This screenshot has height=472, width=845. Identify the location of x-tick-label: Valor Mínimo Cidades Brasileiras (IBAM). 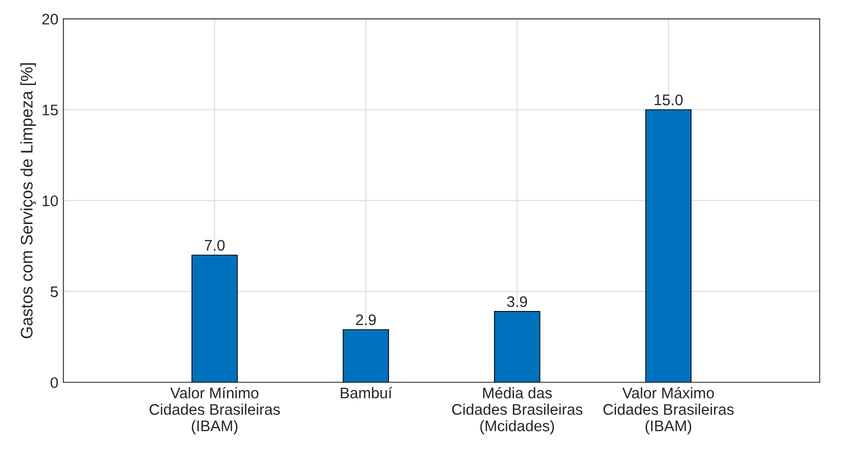
(215, 410).